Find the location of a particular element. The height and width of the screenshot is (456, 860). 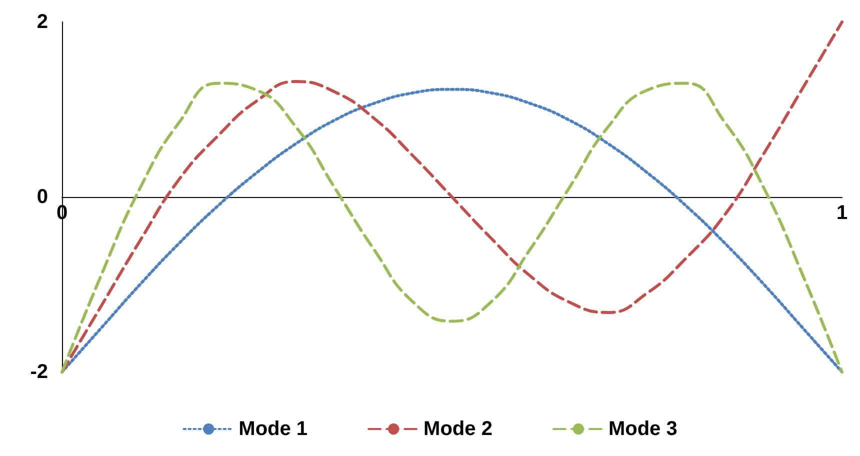

y-tick-label: 0 is located at coordinates (42, 197).